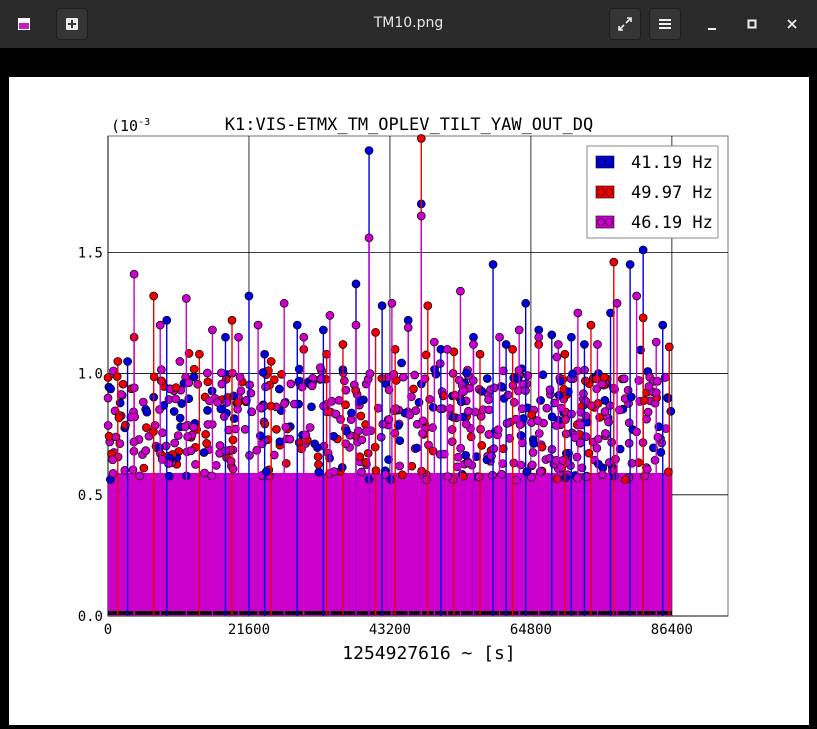  I want to click on y-tick-label: 0.0, so click(90, 617).